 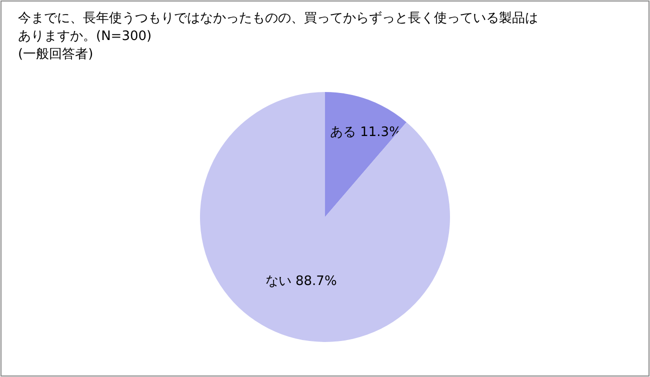 I want to click on pie-slice, so click(x=365, y=154).